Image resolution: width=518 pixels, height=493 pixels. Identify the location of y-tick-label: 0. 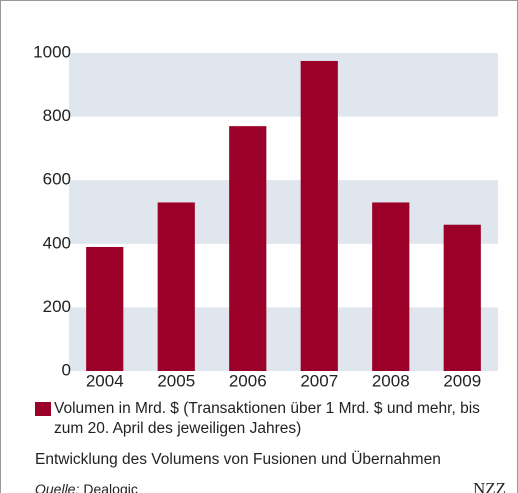
(66, 369).